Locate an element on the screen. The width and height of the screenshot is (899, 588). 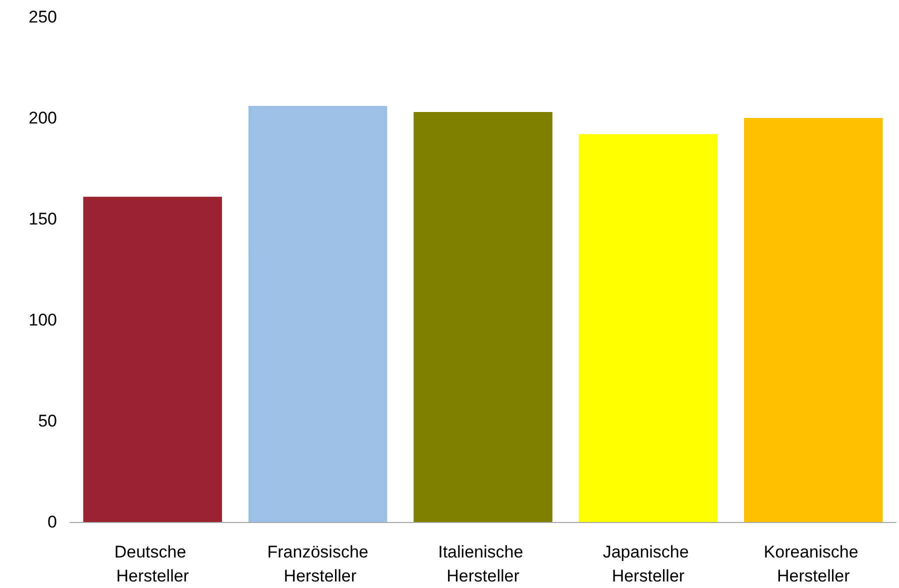
y-tick-label: 100 is located at coordinates (42, 320).